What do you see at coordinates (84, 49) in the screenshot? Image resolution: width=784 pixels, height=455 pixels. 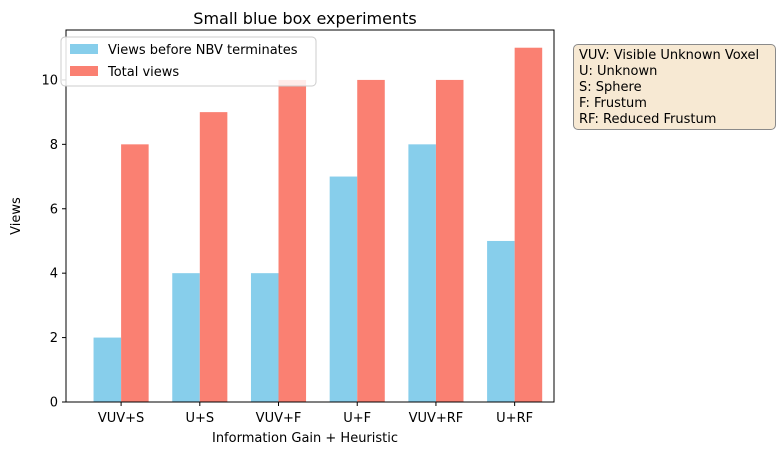 I see `legend-swatch-views-before` at bounding box center [84, 49].